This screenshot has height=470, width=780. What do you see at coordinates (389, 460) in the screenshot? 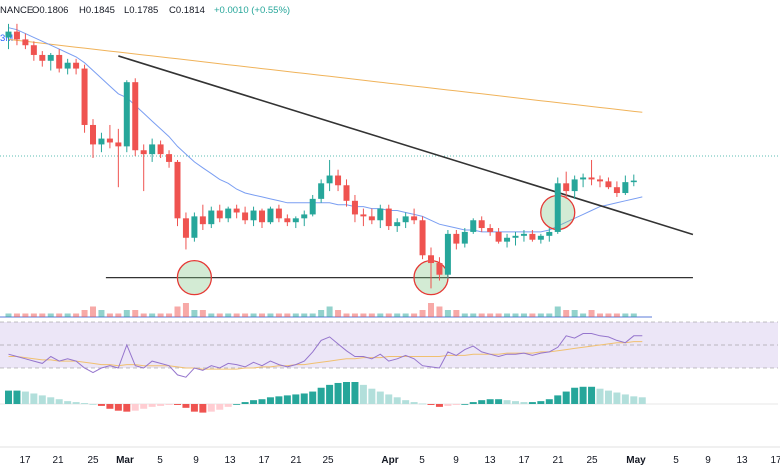
I see `x-axis-tick-label: Apr` at bounding box center [389, 460].